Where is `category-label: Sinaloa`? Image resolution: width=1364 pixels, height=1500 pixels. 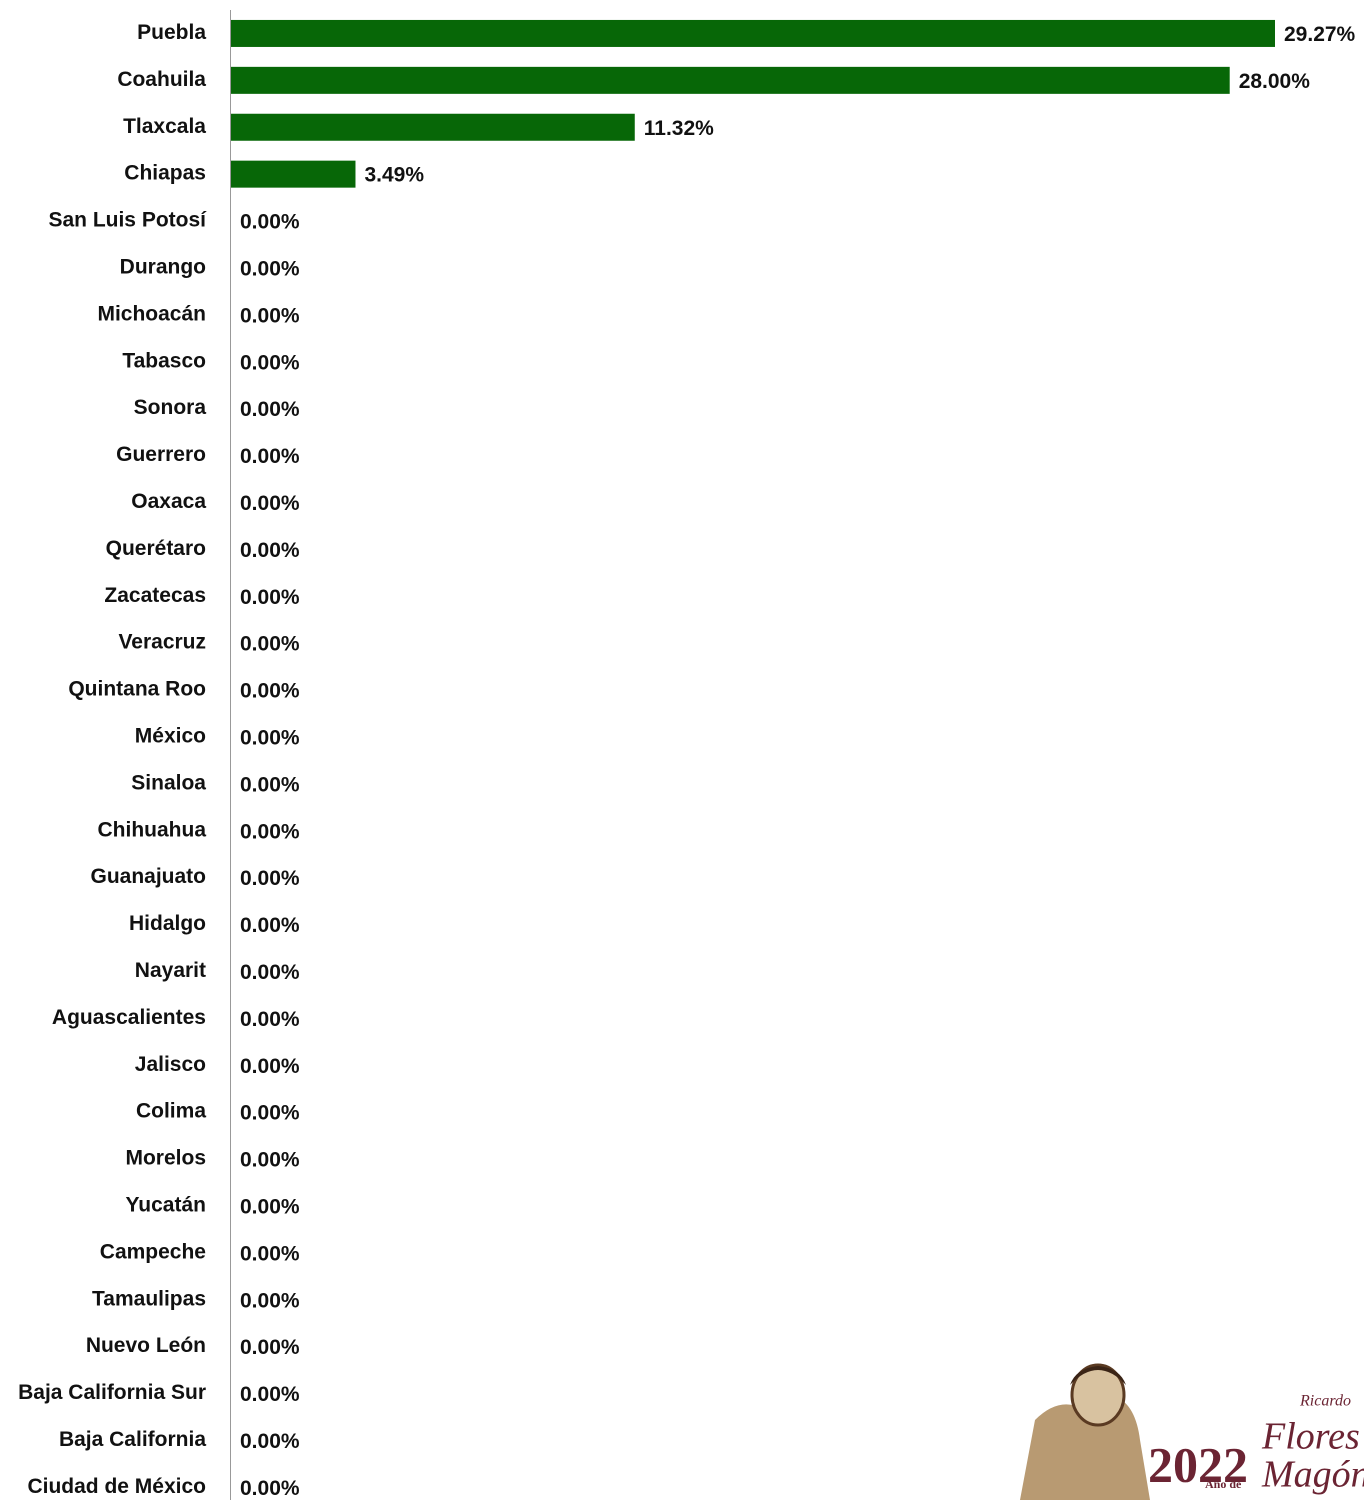
category-label: Sinaloa is located at coordinates (168, 782).